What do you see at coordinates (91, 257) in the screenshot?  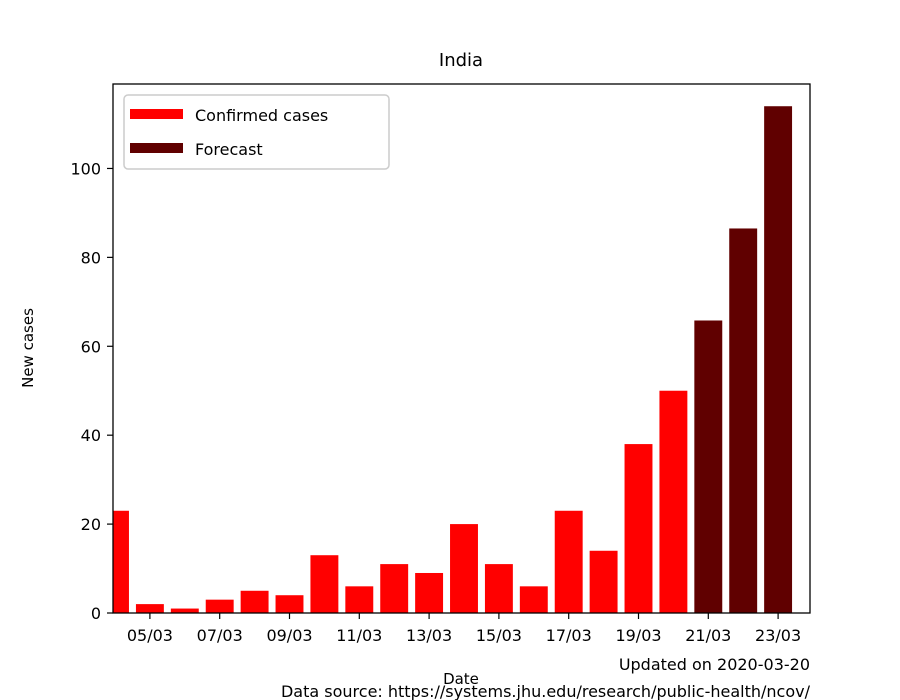 I see `y-tick-label: 80` at bounding box center [91, 257].